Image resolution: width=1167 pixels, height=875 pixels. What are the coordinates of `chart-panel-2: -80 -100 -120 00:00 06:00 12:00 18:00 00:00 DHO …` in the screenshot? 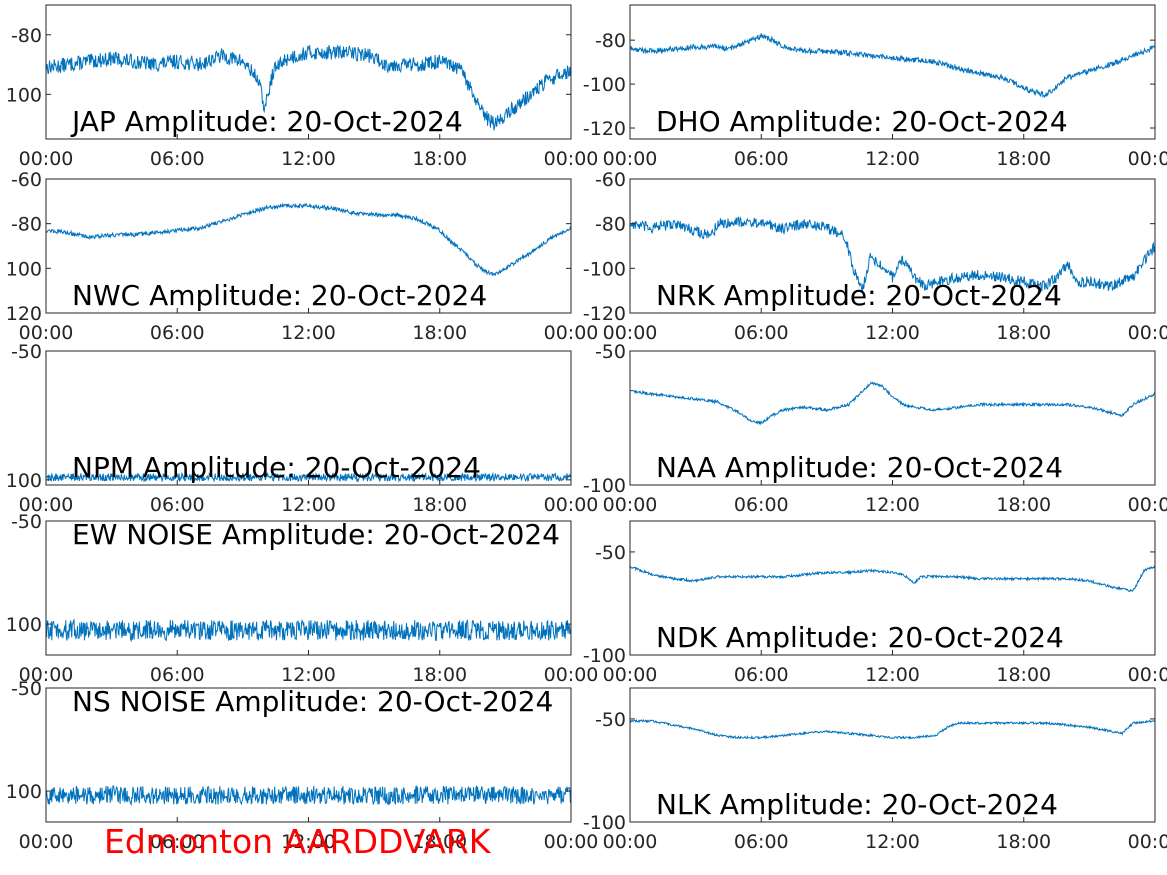 It's located at (875, 87).